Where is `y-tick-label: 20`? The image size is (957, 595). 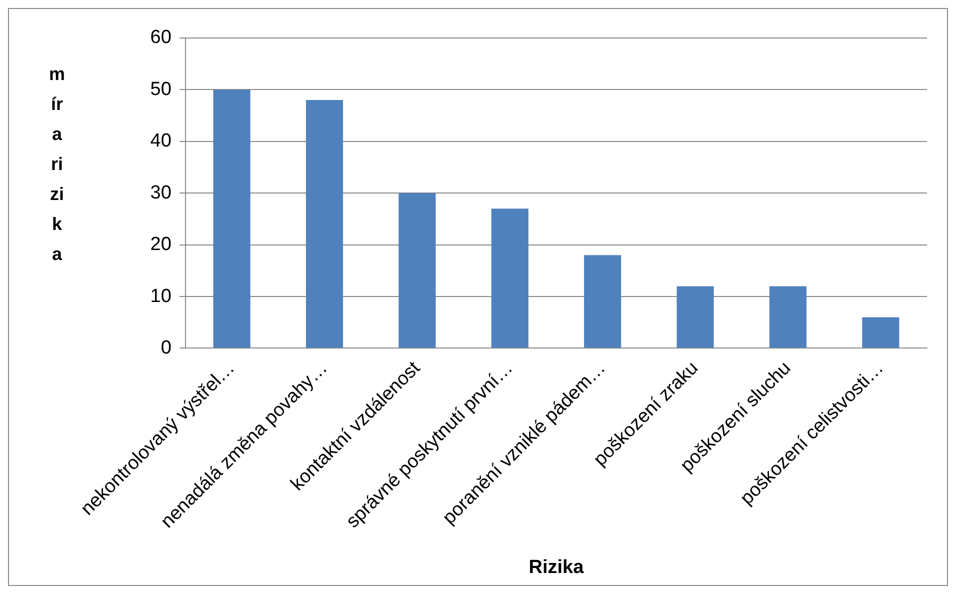
y-tick-label: 20 is located at coordinates (161, 245).